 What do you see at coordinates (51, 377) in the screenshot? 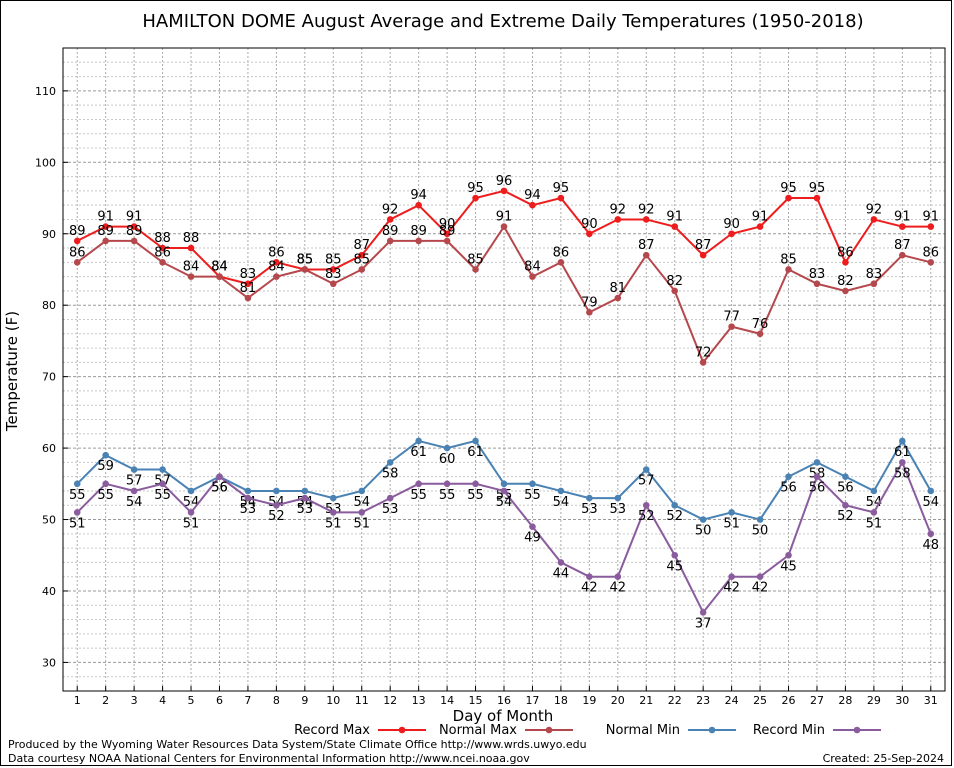
I see `y-axis: 30 40 50 60 70 80 90 100 110` at bounding box center [51, 377].